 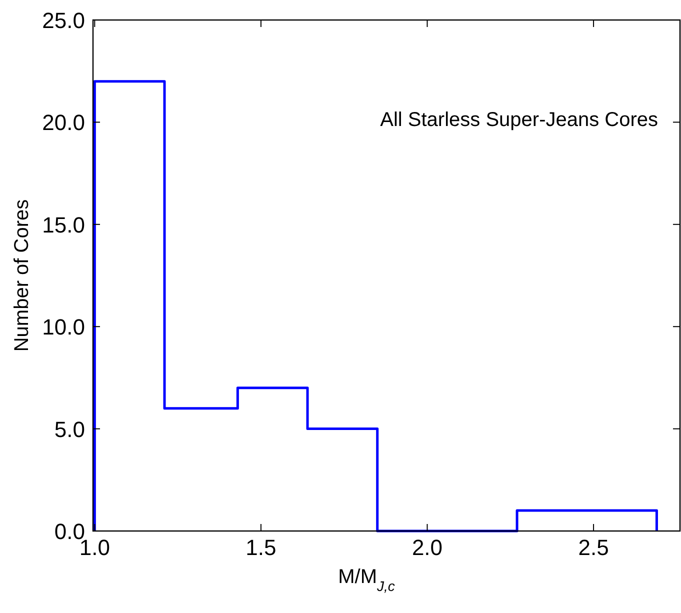 What do you see at coordinates (63, 123) in the screenshot?
I see `y-tick-label: 20.0` at bounding box center [63, 123].